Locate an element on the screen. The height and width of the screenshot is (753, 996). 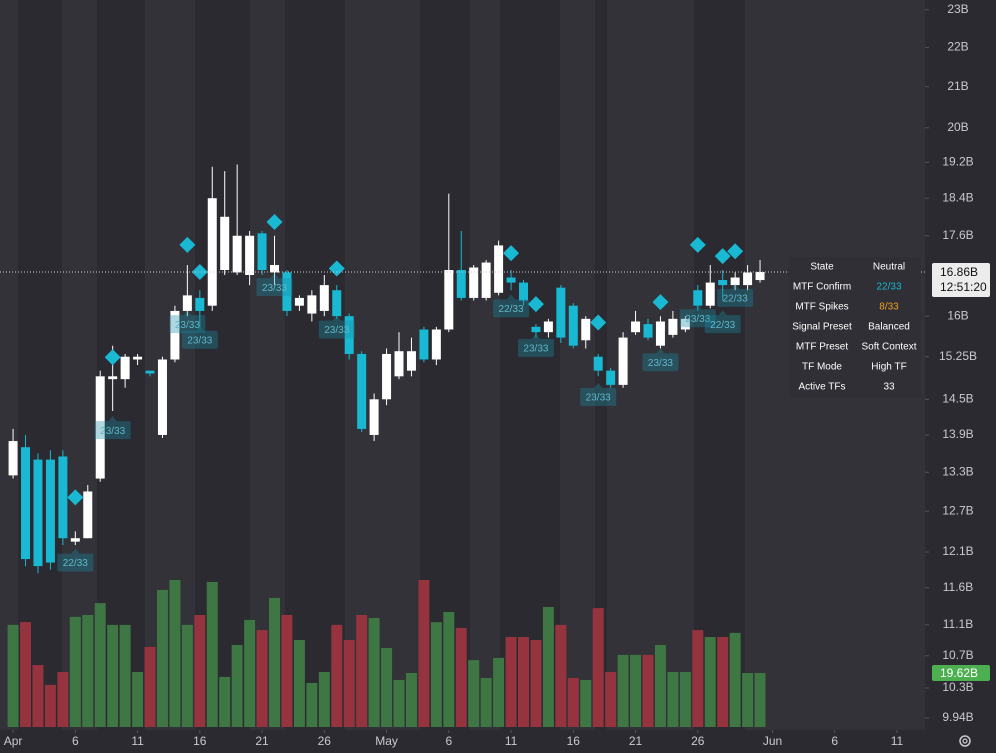
y-tick-label: 21B is located at coordinates (957, 86).